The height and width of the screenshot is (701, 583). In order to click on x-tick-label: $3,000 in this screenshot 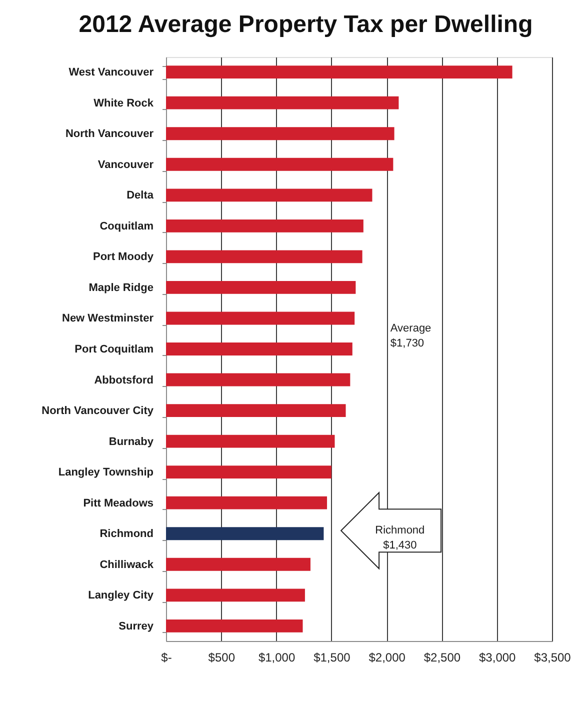, I will do `click(497, 657)`.